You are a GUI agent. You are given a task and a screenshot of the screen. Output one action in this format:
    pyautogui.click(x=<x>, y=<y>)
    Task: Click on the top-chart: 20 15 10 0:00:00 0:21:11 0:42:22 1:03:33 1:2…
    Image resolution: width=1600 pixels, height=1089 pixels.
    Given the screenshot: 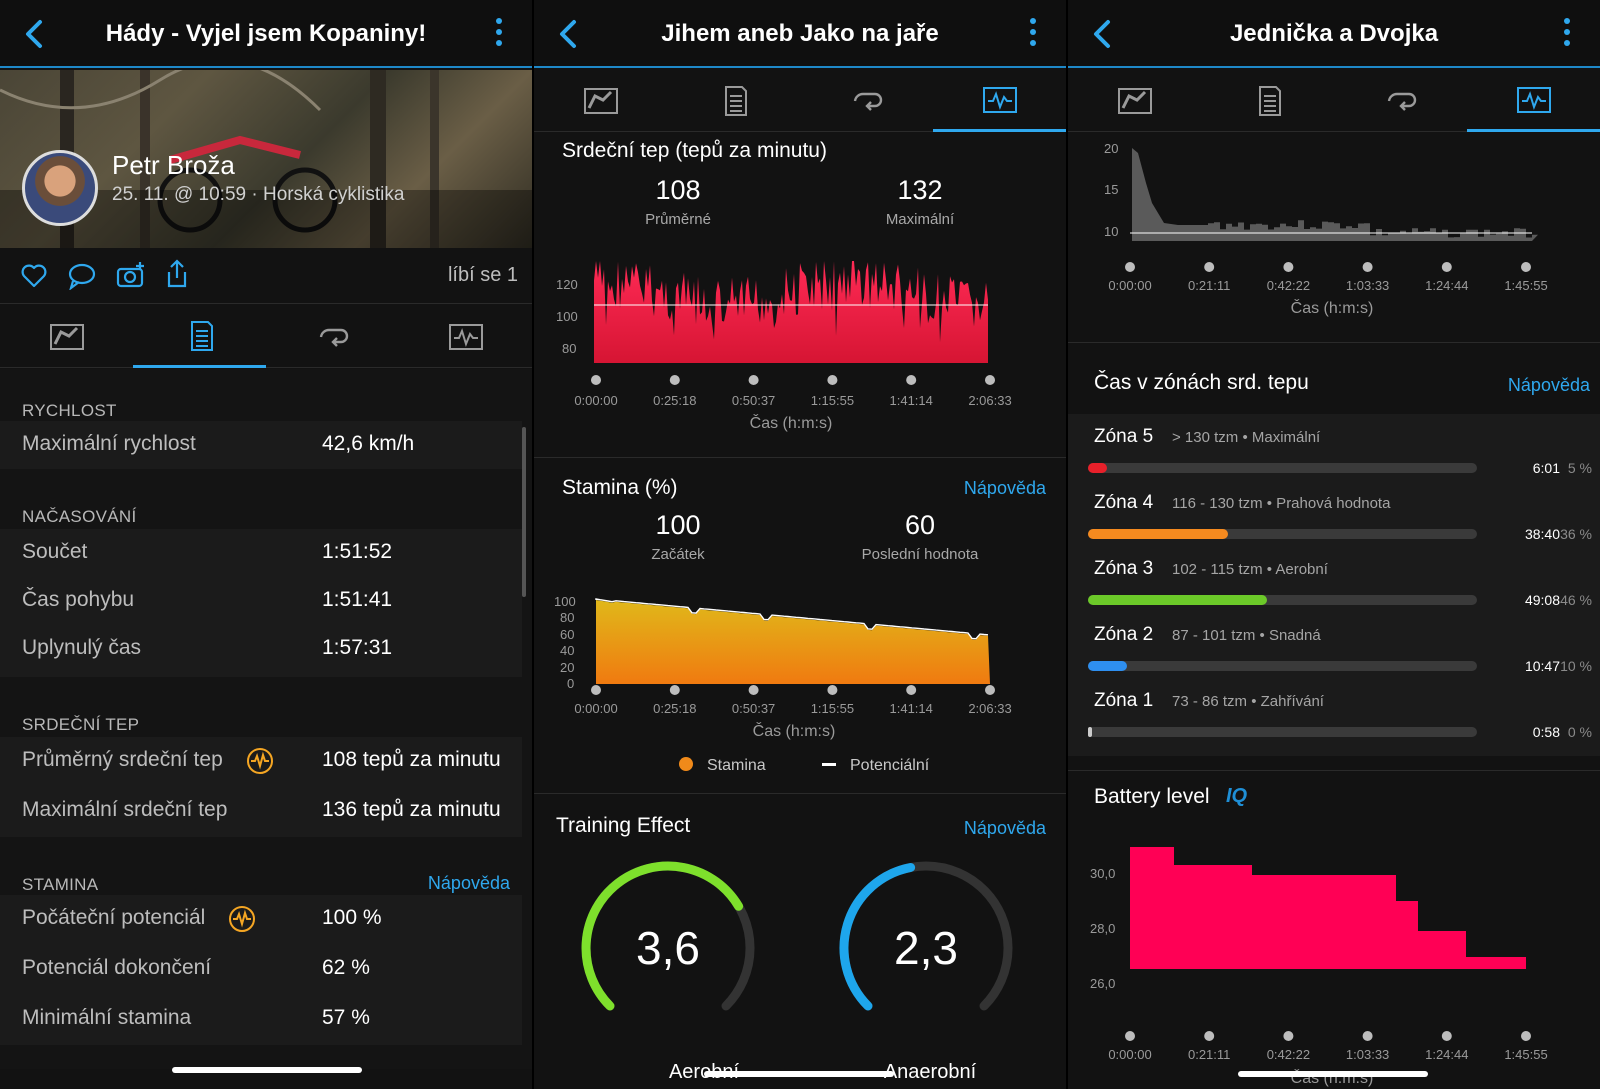 What is the action you would take?
    pyautogui.click(x=1334, y=233)
    